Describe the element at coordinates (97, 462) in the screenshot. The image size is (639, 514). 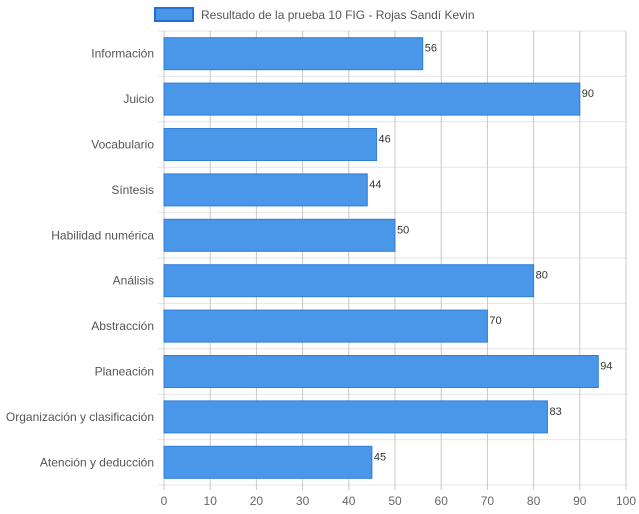
I see `category-label: Atención y deducción` at that location.